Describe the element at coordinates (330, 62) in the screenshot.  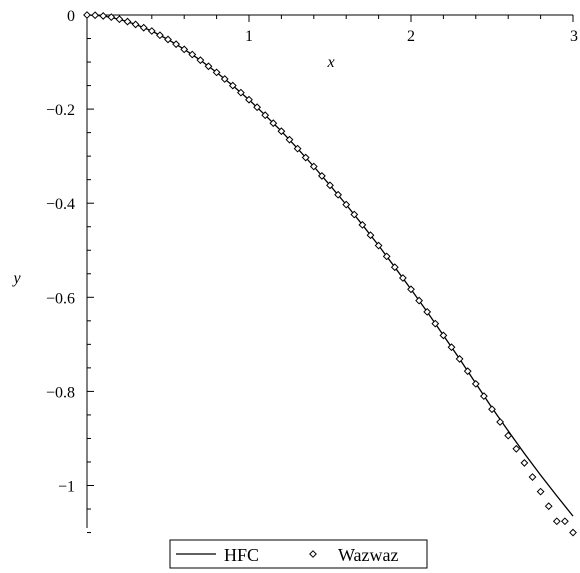
I see `x-axis-label: x` at that location.